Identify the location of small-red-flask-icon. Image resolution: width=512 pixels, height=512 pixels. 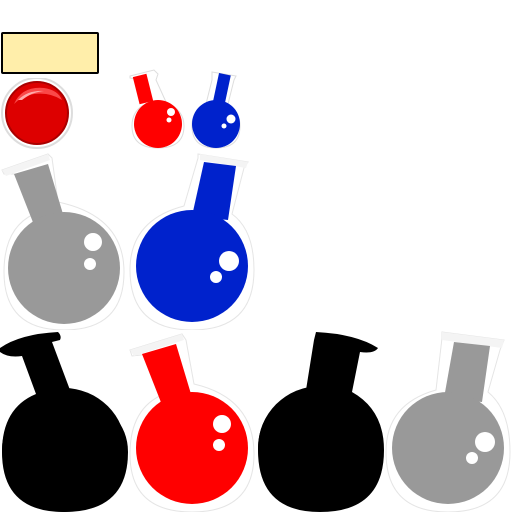
(157, 109).